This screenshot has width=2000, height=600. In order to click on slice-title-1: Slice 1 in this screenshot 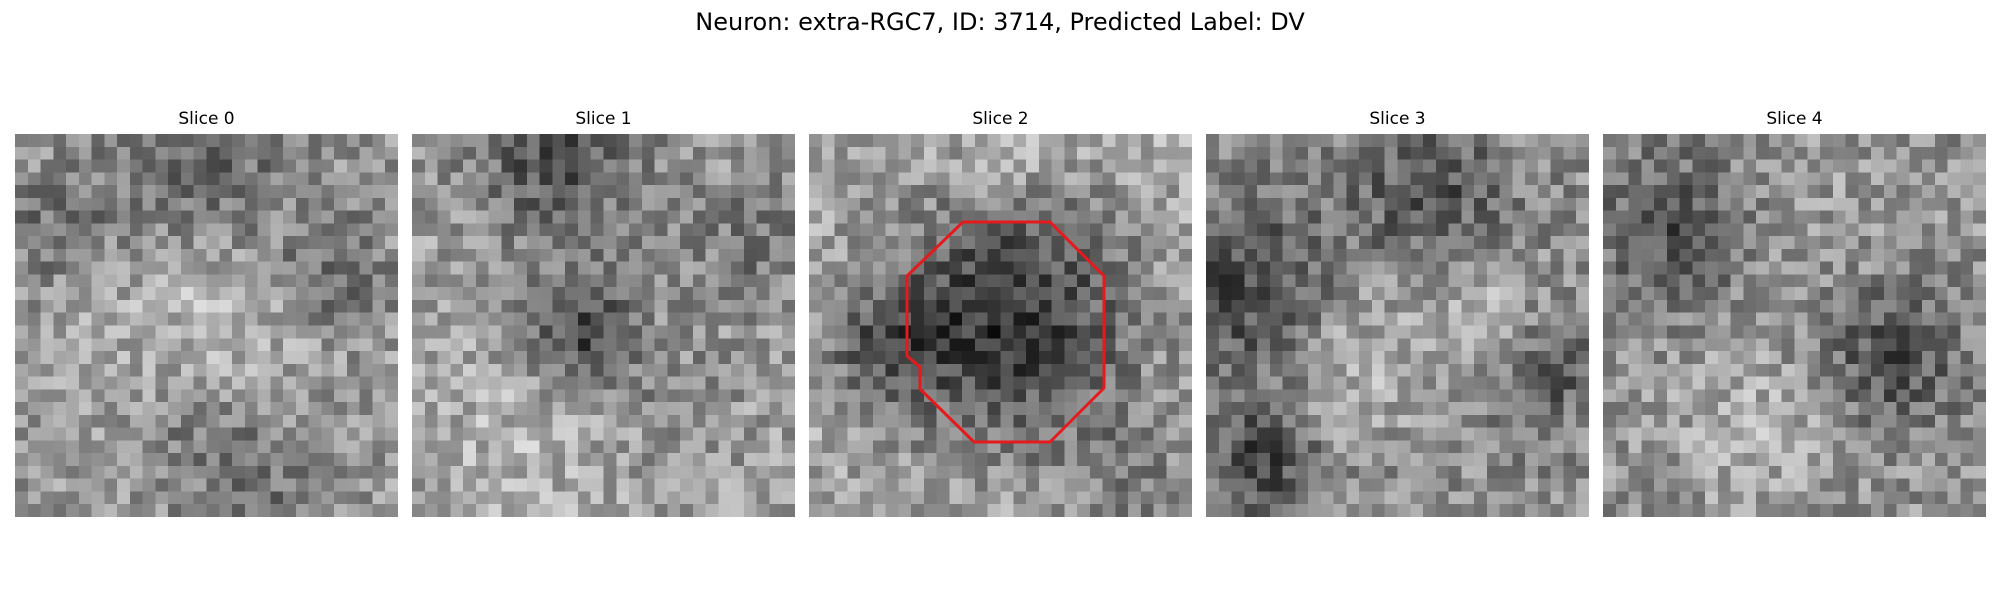, I will do `click(603, 119)`.